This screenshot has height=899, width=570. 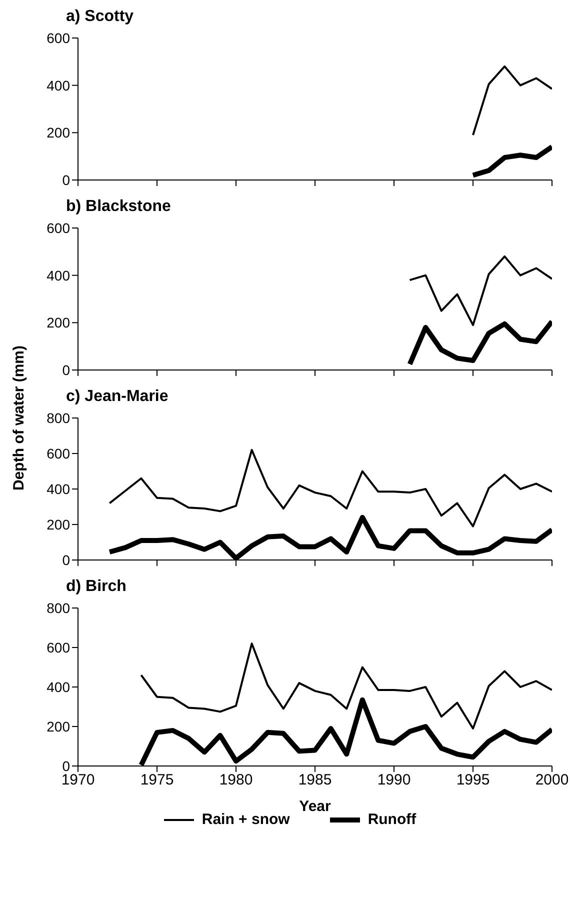 What do you see at coordinates (118, 397) in the screenshot?
I see `chart-title: c) Jean-Marie` at bounding box center [118, 397].